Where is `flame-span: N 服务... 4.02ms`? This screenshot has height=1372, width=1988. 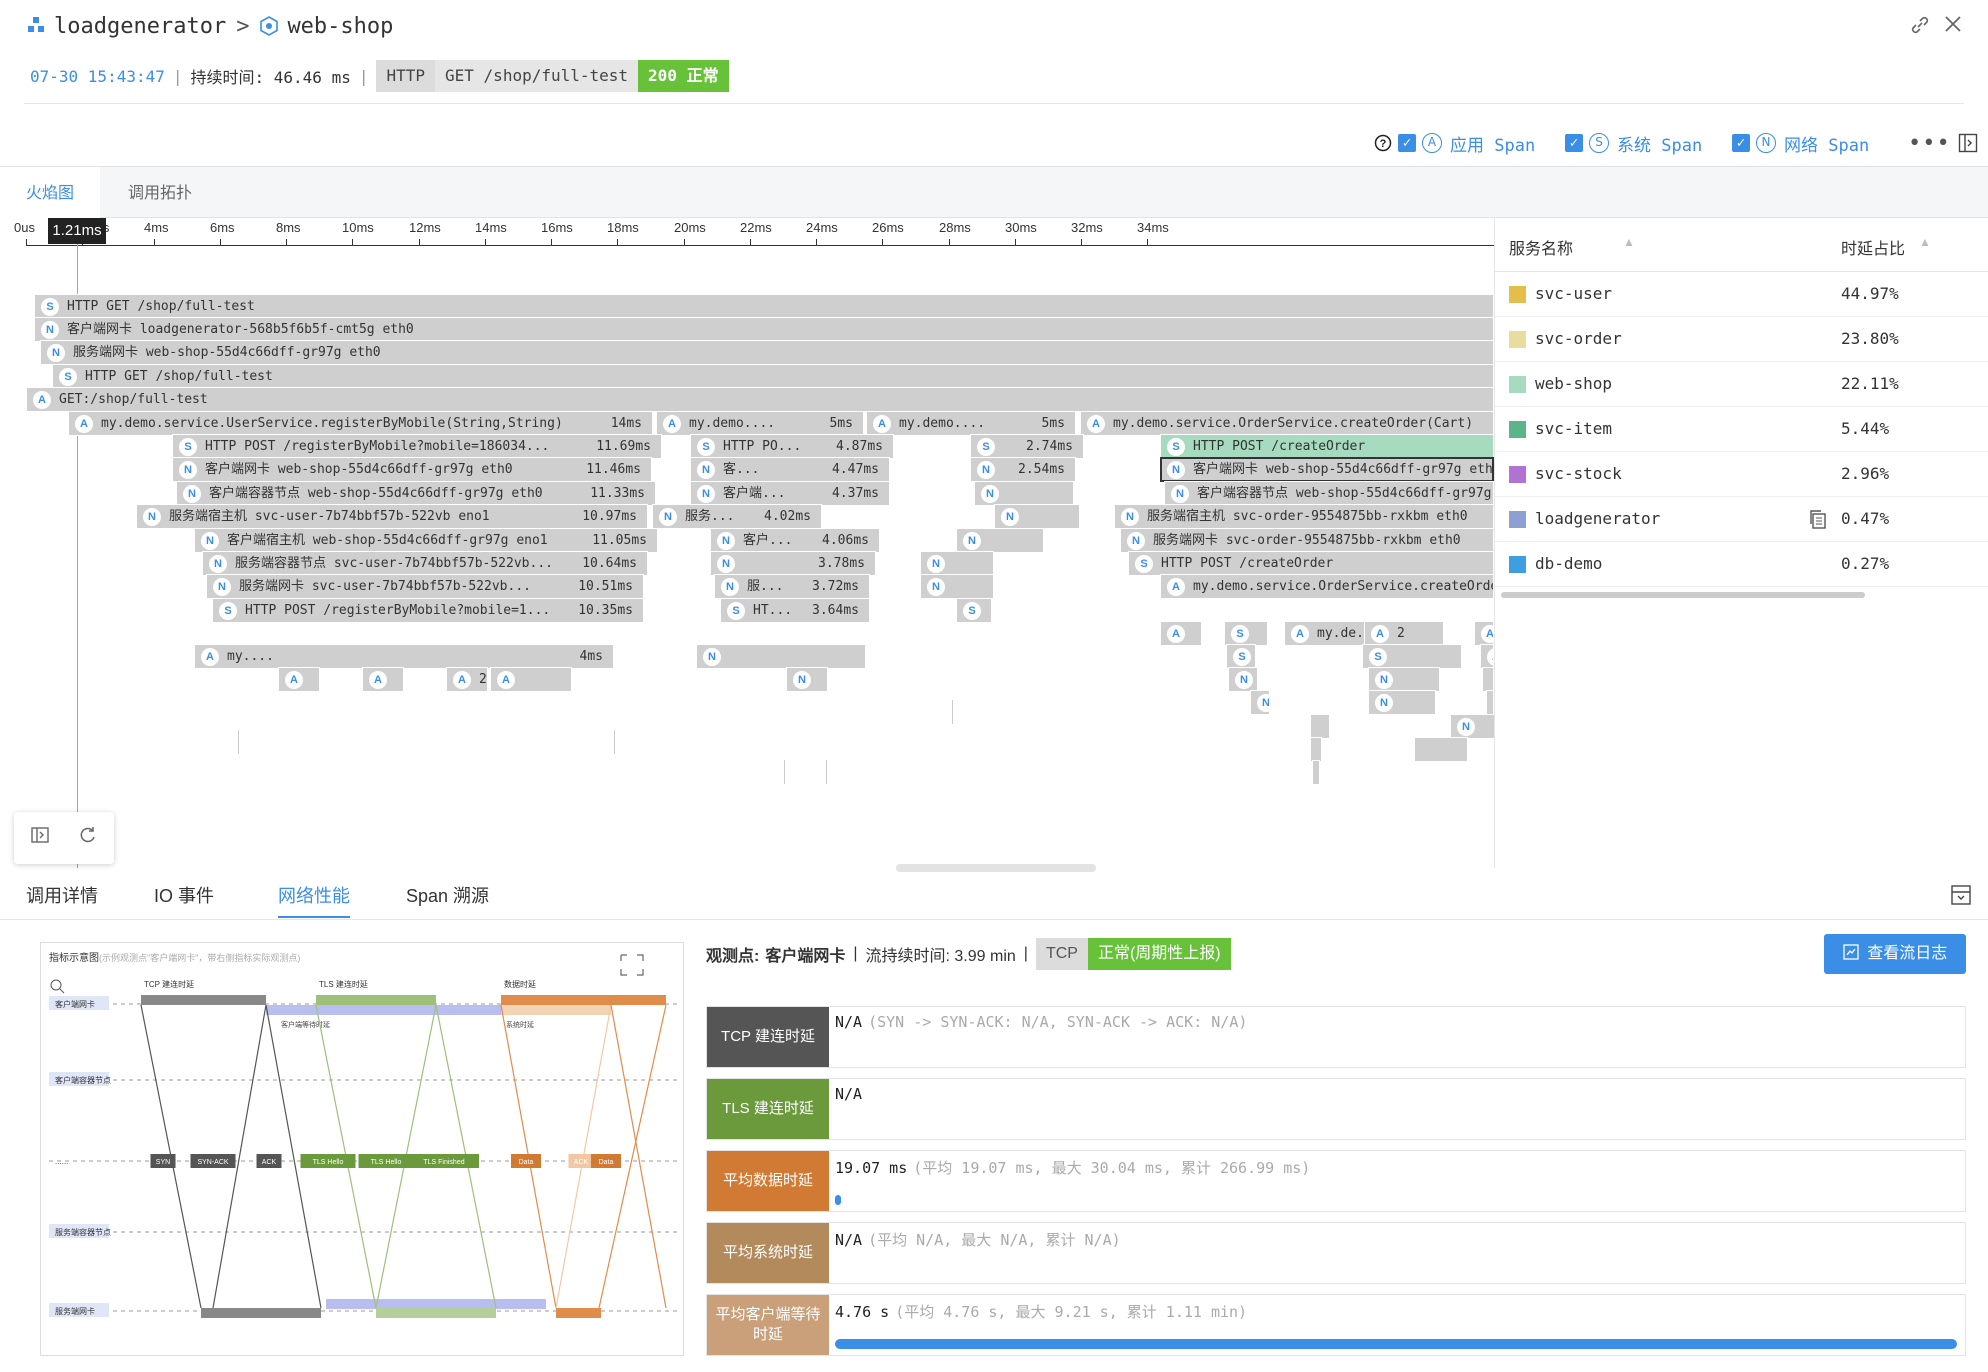
flame-span: N 服务... 4.02ms is located at coordinates (737, 516).